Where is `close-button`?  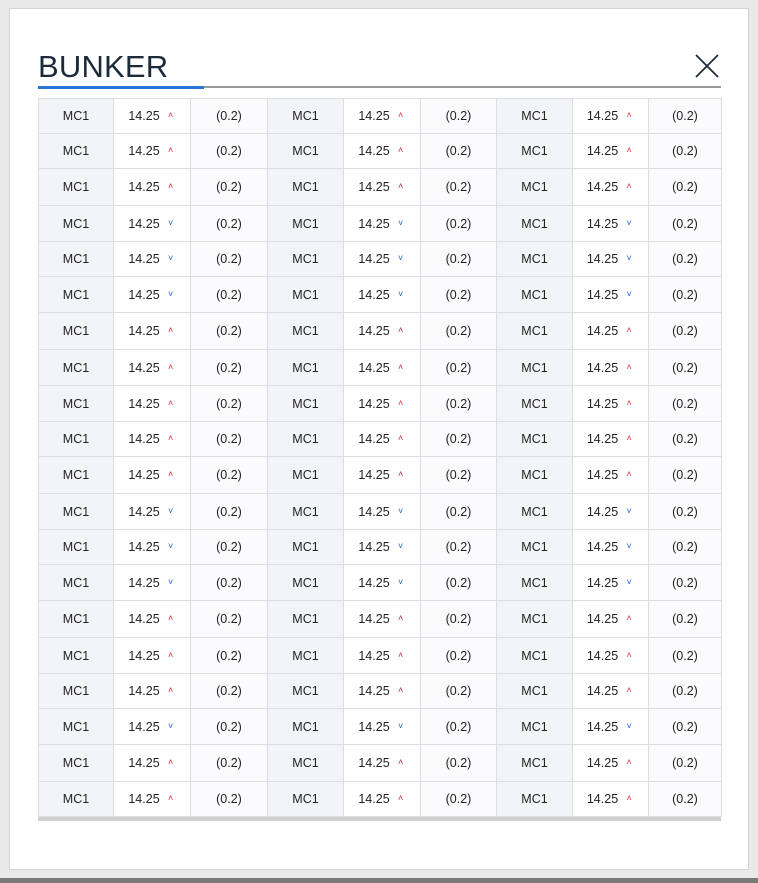
close-button is located at coordinates (707, 66).